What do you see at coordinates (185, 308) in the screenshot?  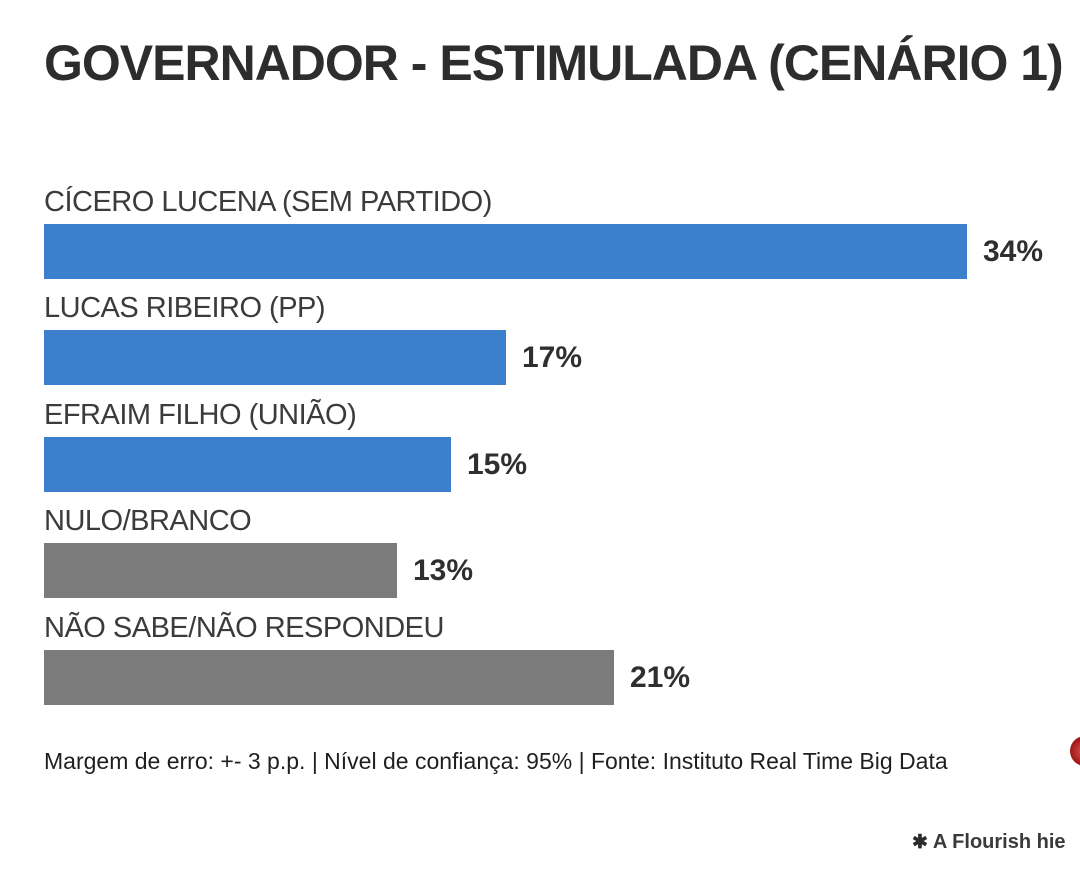 I see `bar-category-label: LUCAS RIBEIRO (PP)` at bounding box center [185, 308].